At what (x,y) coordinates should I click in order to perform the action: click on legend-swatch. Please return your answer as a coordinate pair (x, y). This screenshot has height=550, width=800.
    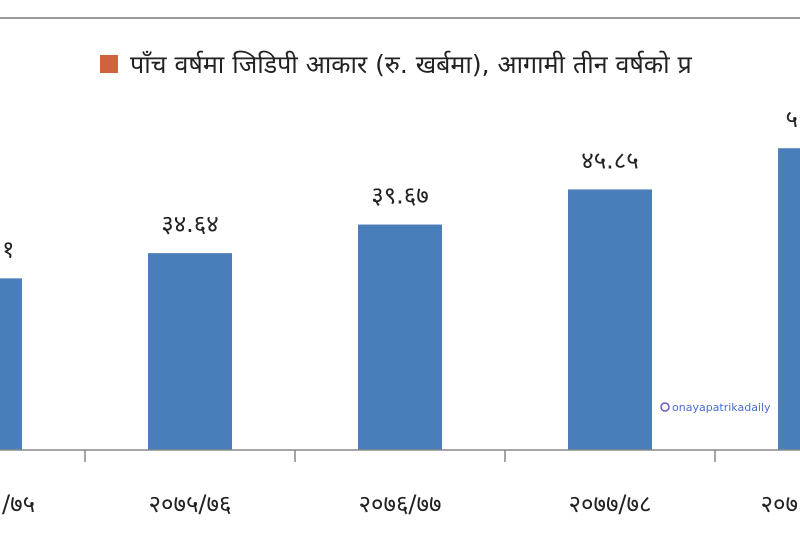
    Looking at the image, I should click on (109, 64).